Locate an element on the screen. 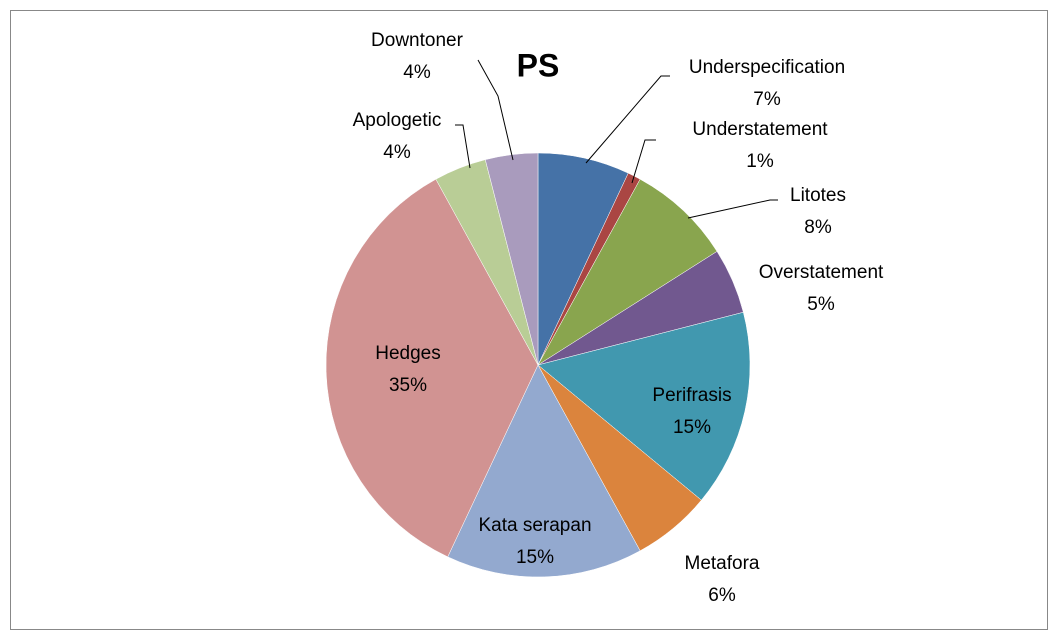 The image size is (1060, 641). chart-title: PS is located at coordinates (538, 65).